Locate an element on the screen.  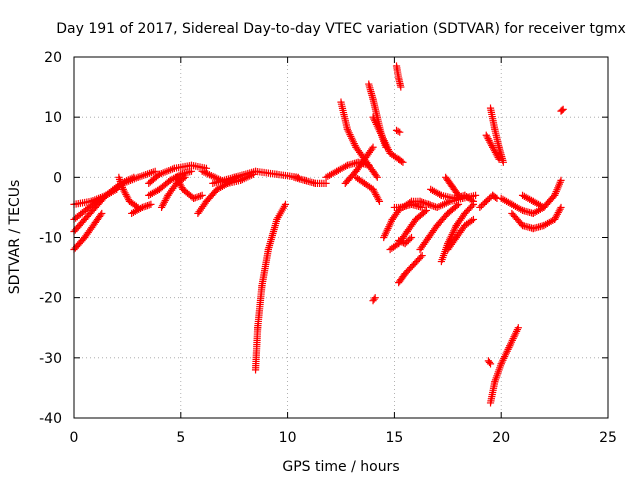
x-tick-labels: 0 5 10 15 20 25 is located at coordinates (343, 438).